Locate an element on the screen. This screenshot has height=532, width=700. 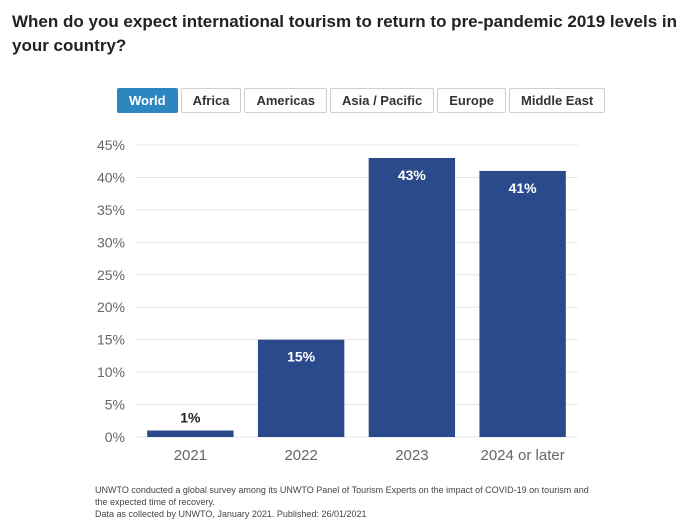
x-tick-label: 2023 is located at coordinates (411, 455).